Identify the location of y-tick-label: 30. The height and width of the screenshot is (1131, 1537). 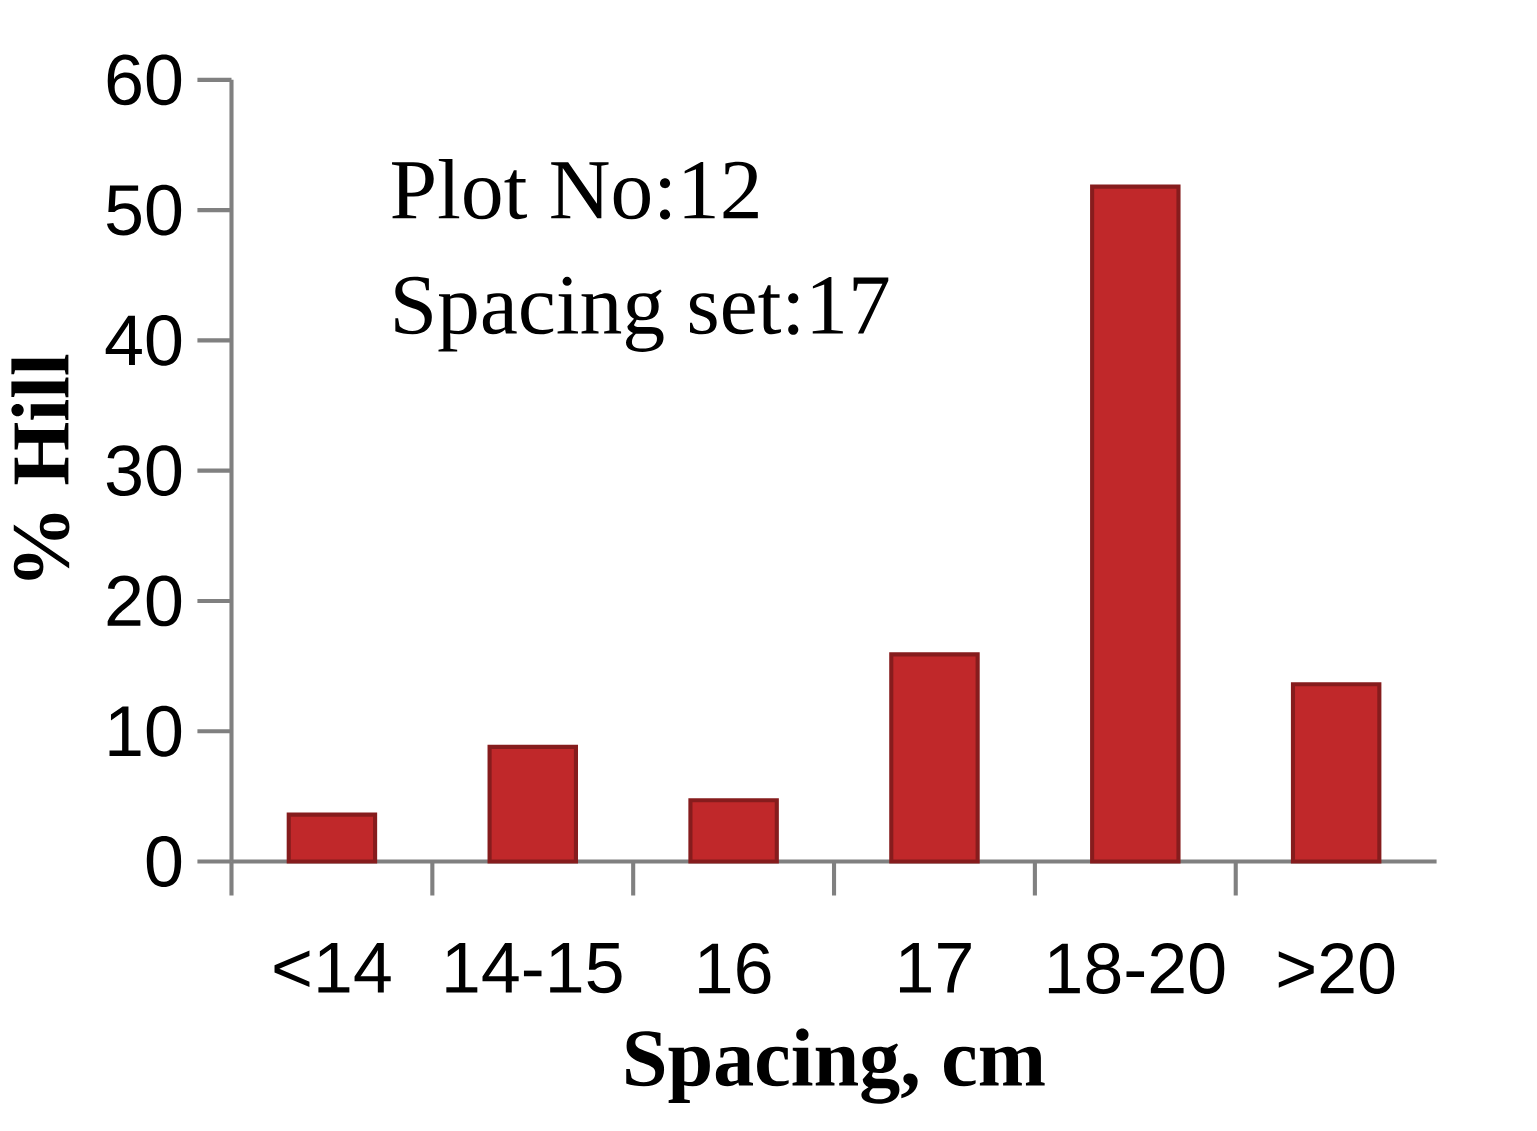
(144, 471).